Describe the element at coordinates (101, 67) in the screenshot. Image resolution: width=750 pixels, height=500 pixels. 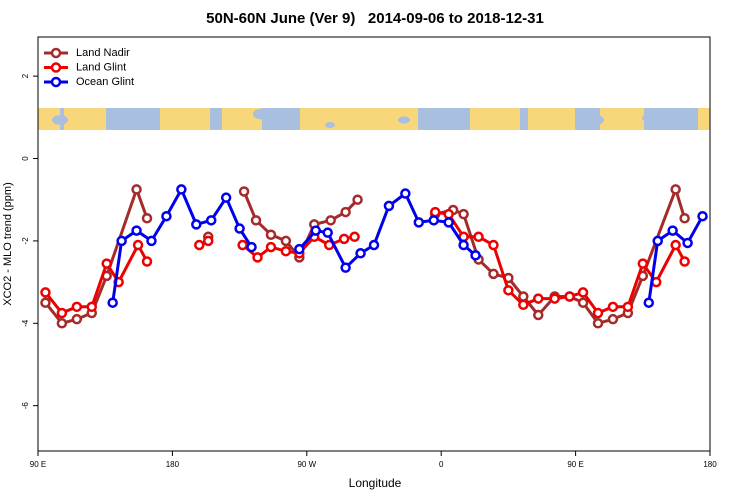
I see `legend-label: Land Glint` at that location.